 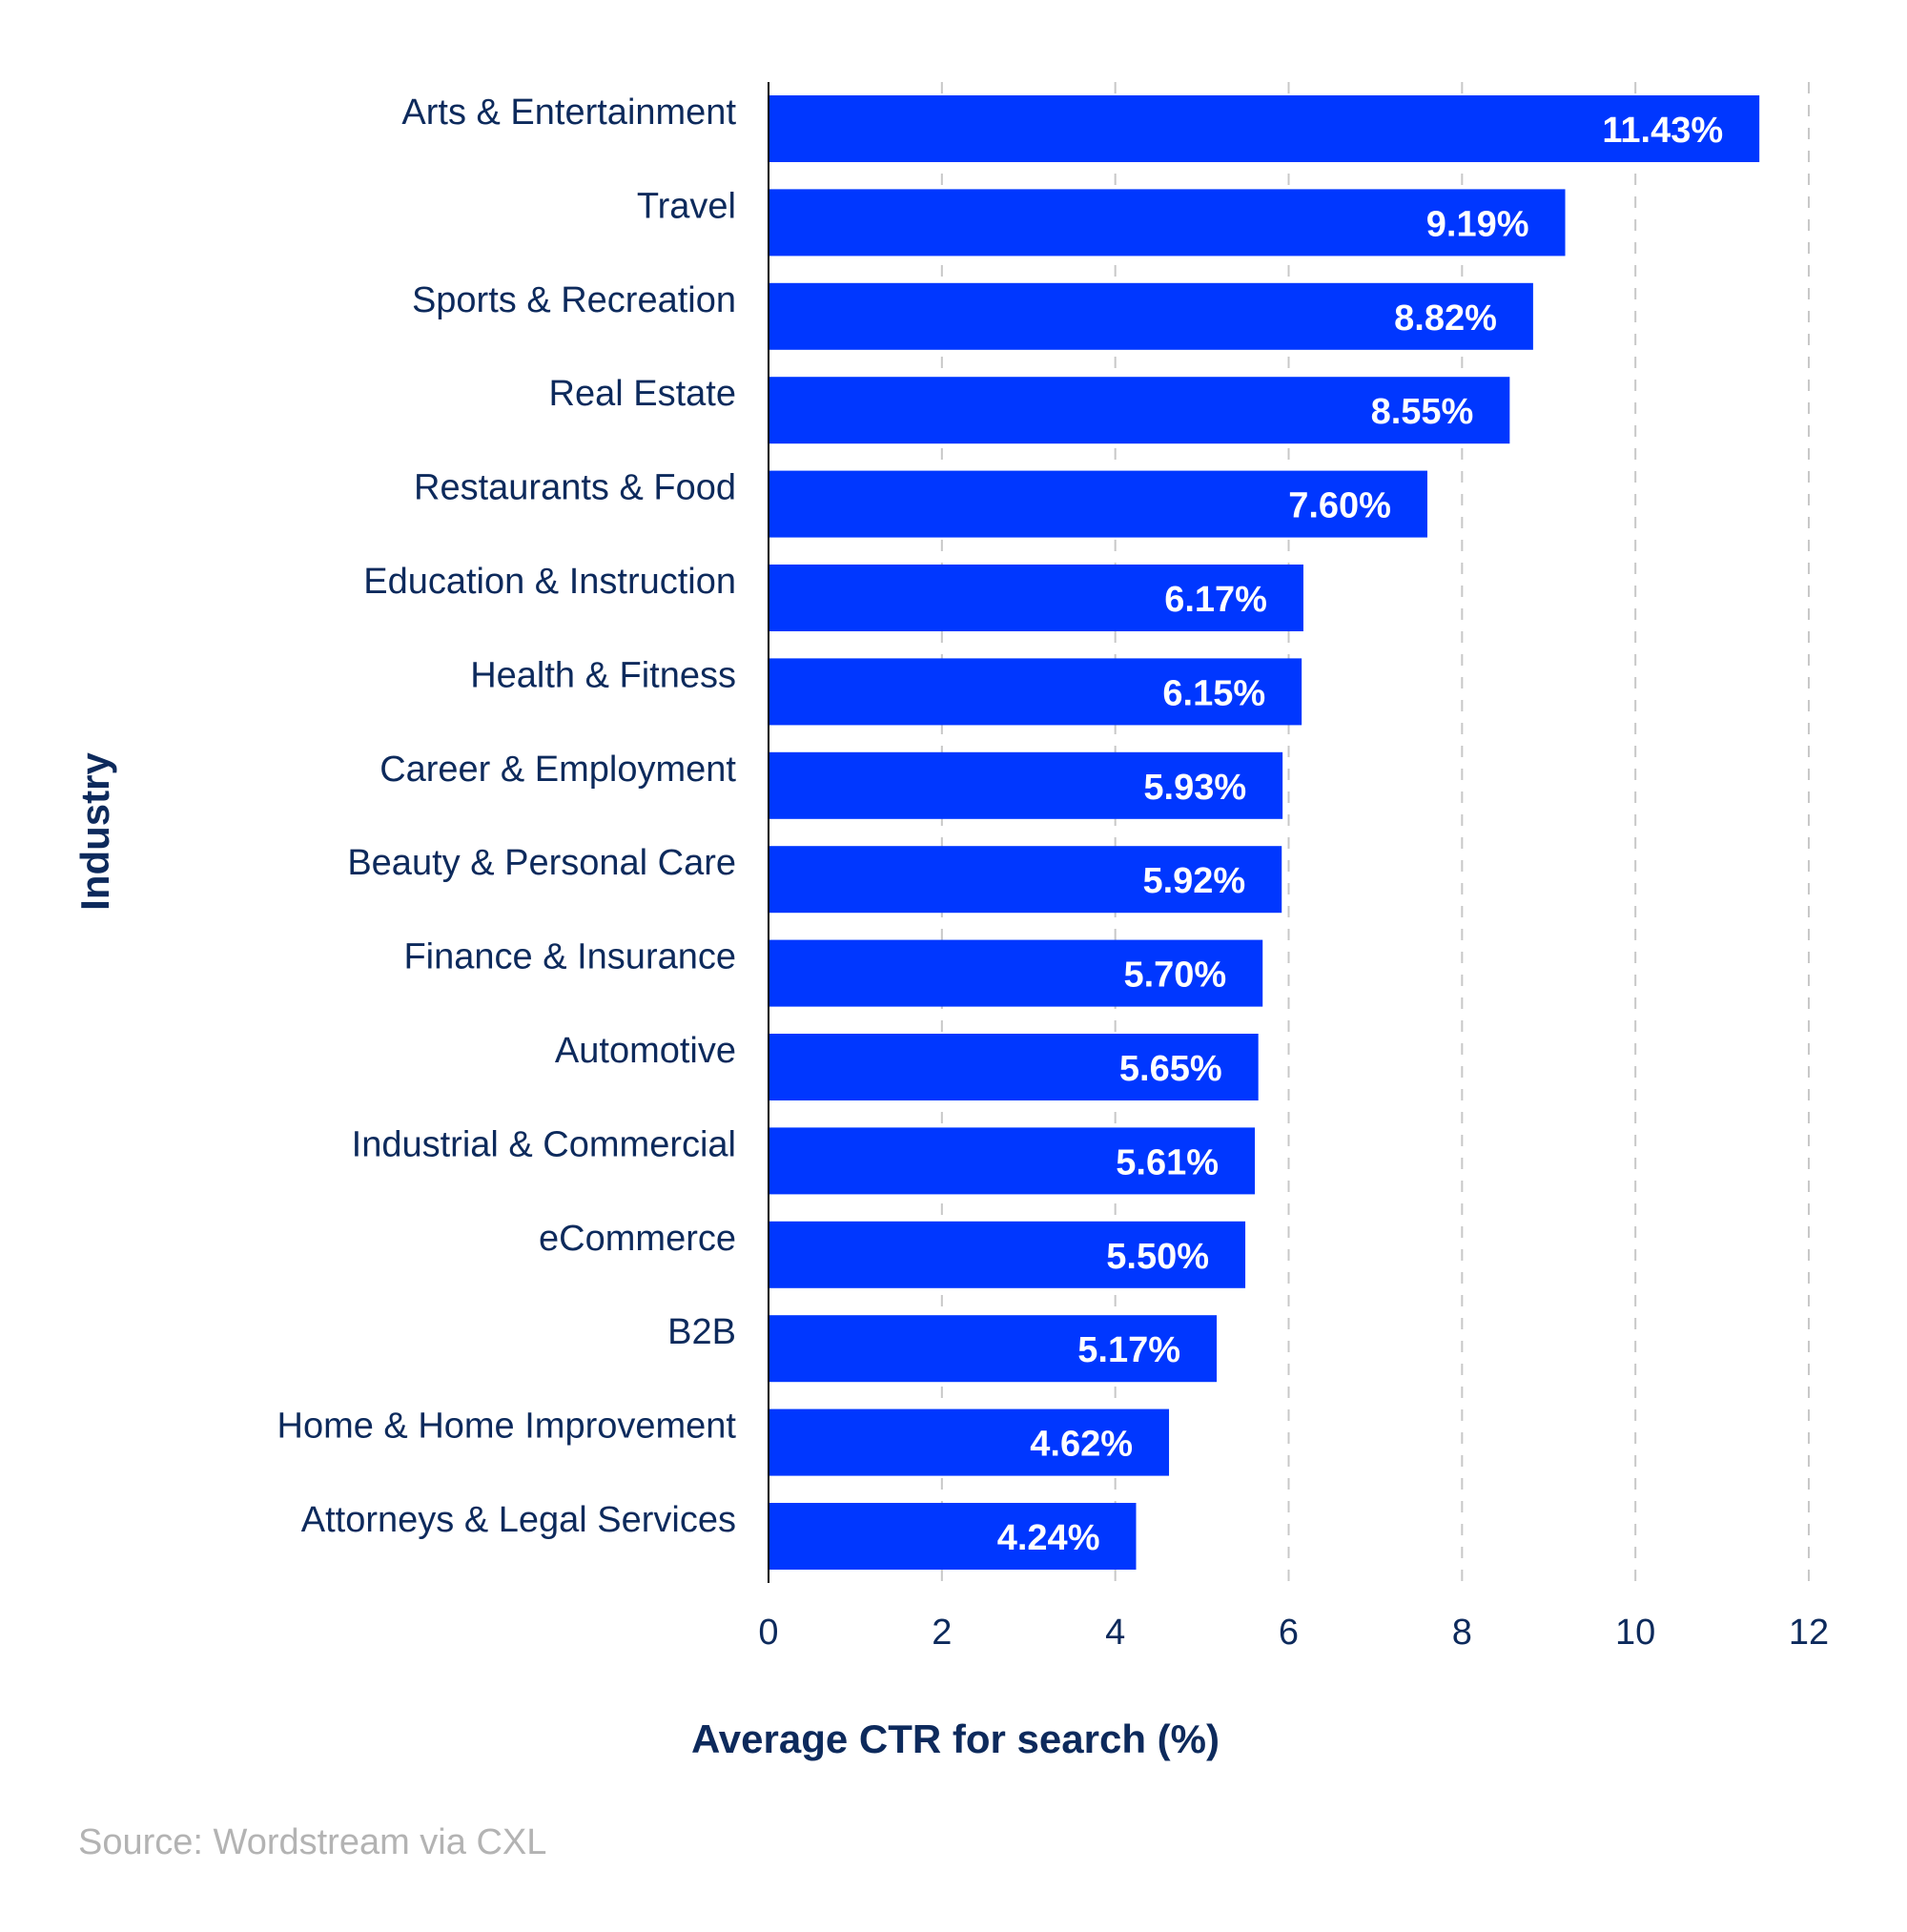 I want to click on value-label: 5.93%, so click(x=1194, y=788).